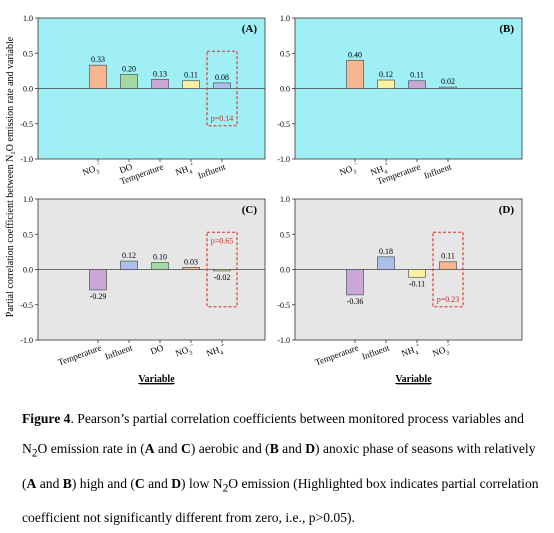 This screenshot has height=533, width=554. Describe the element at coordinates (506, 29) in the screenshot. I see `panel-label: (B)` at that location.